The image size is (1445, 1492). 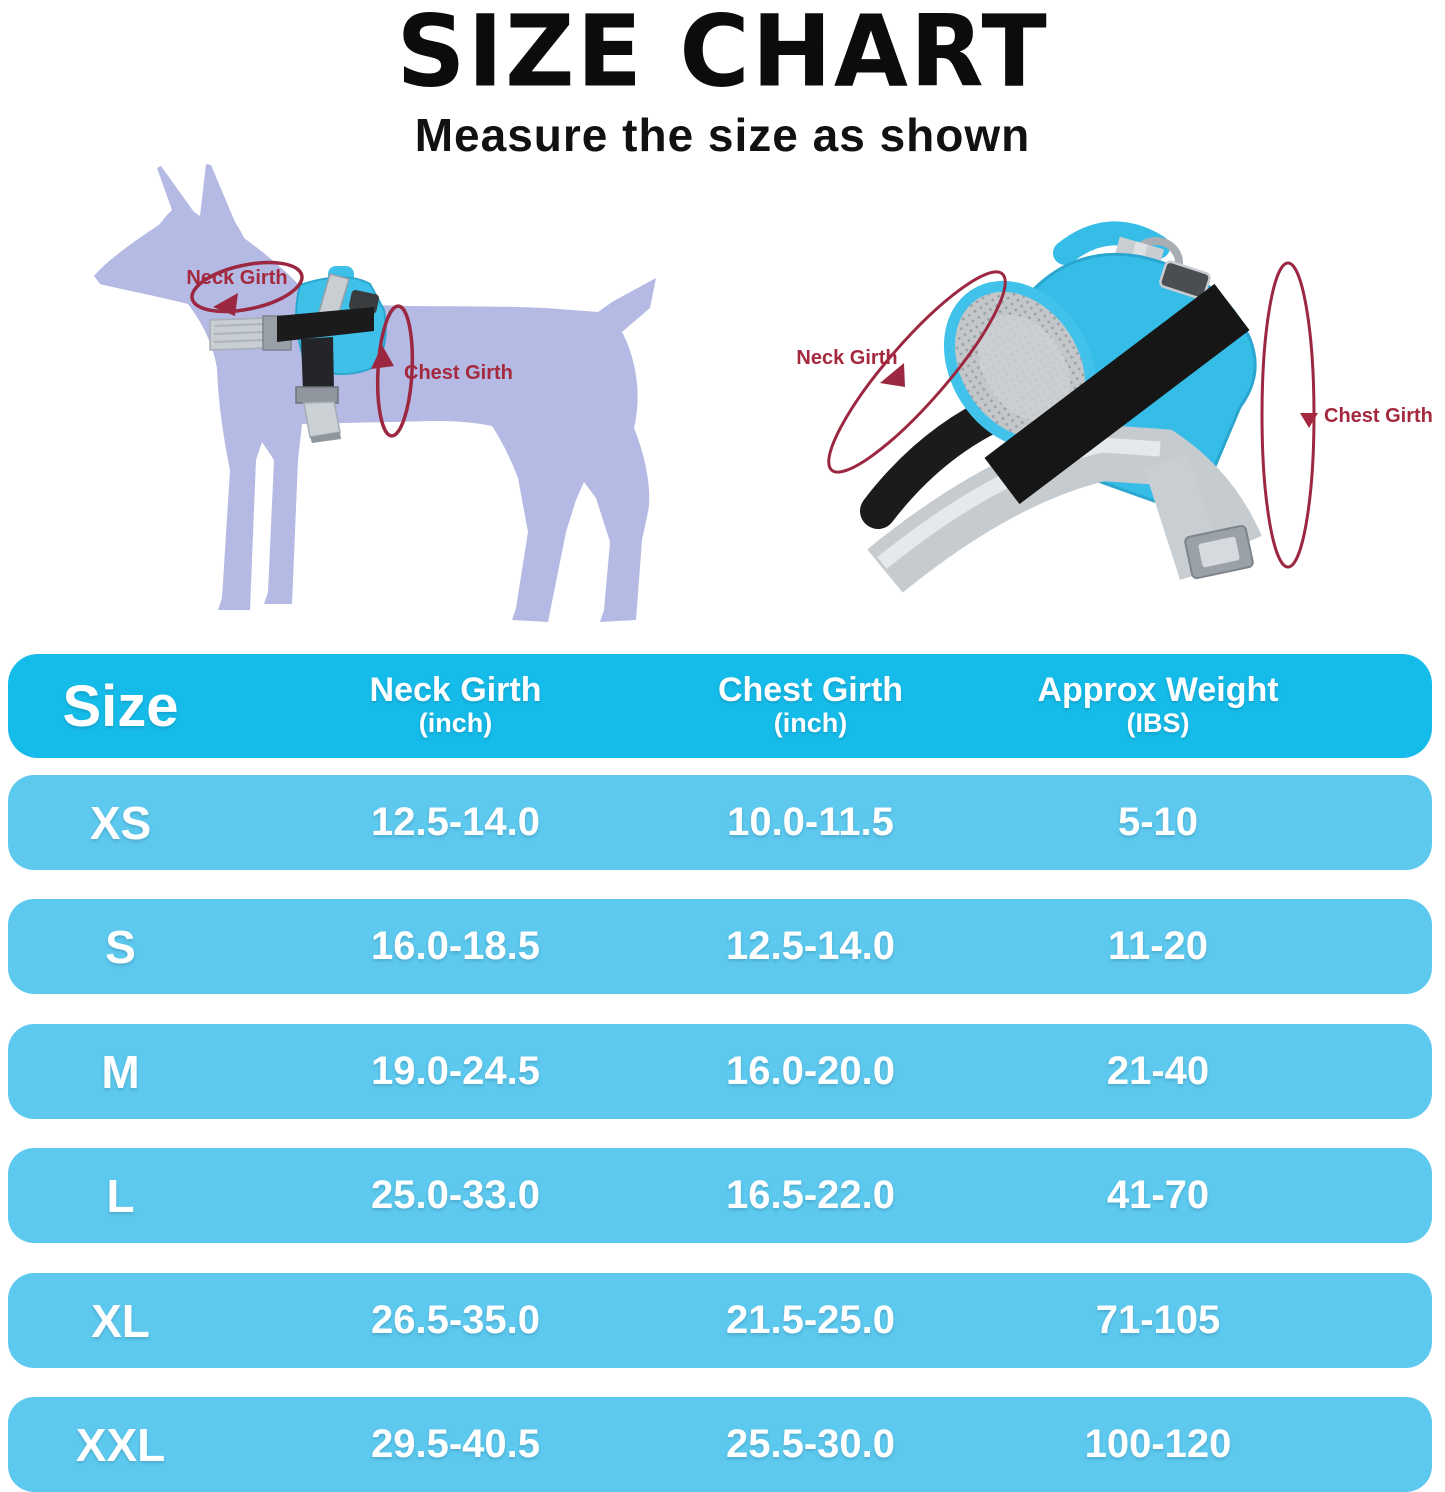 I want to click on weight-value: 21-40, so click(x=1158, y=1071).